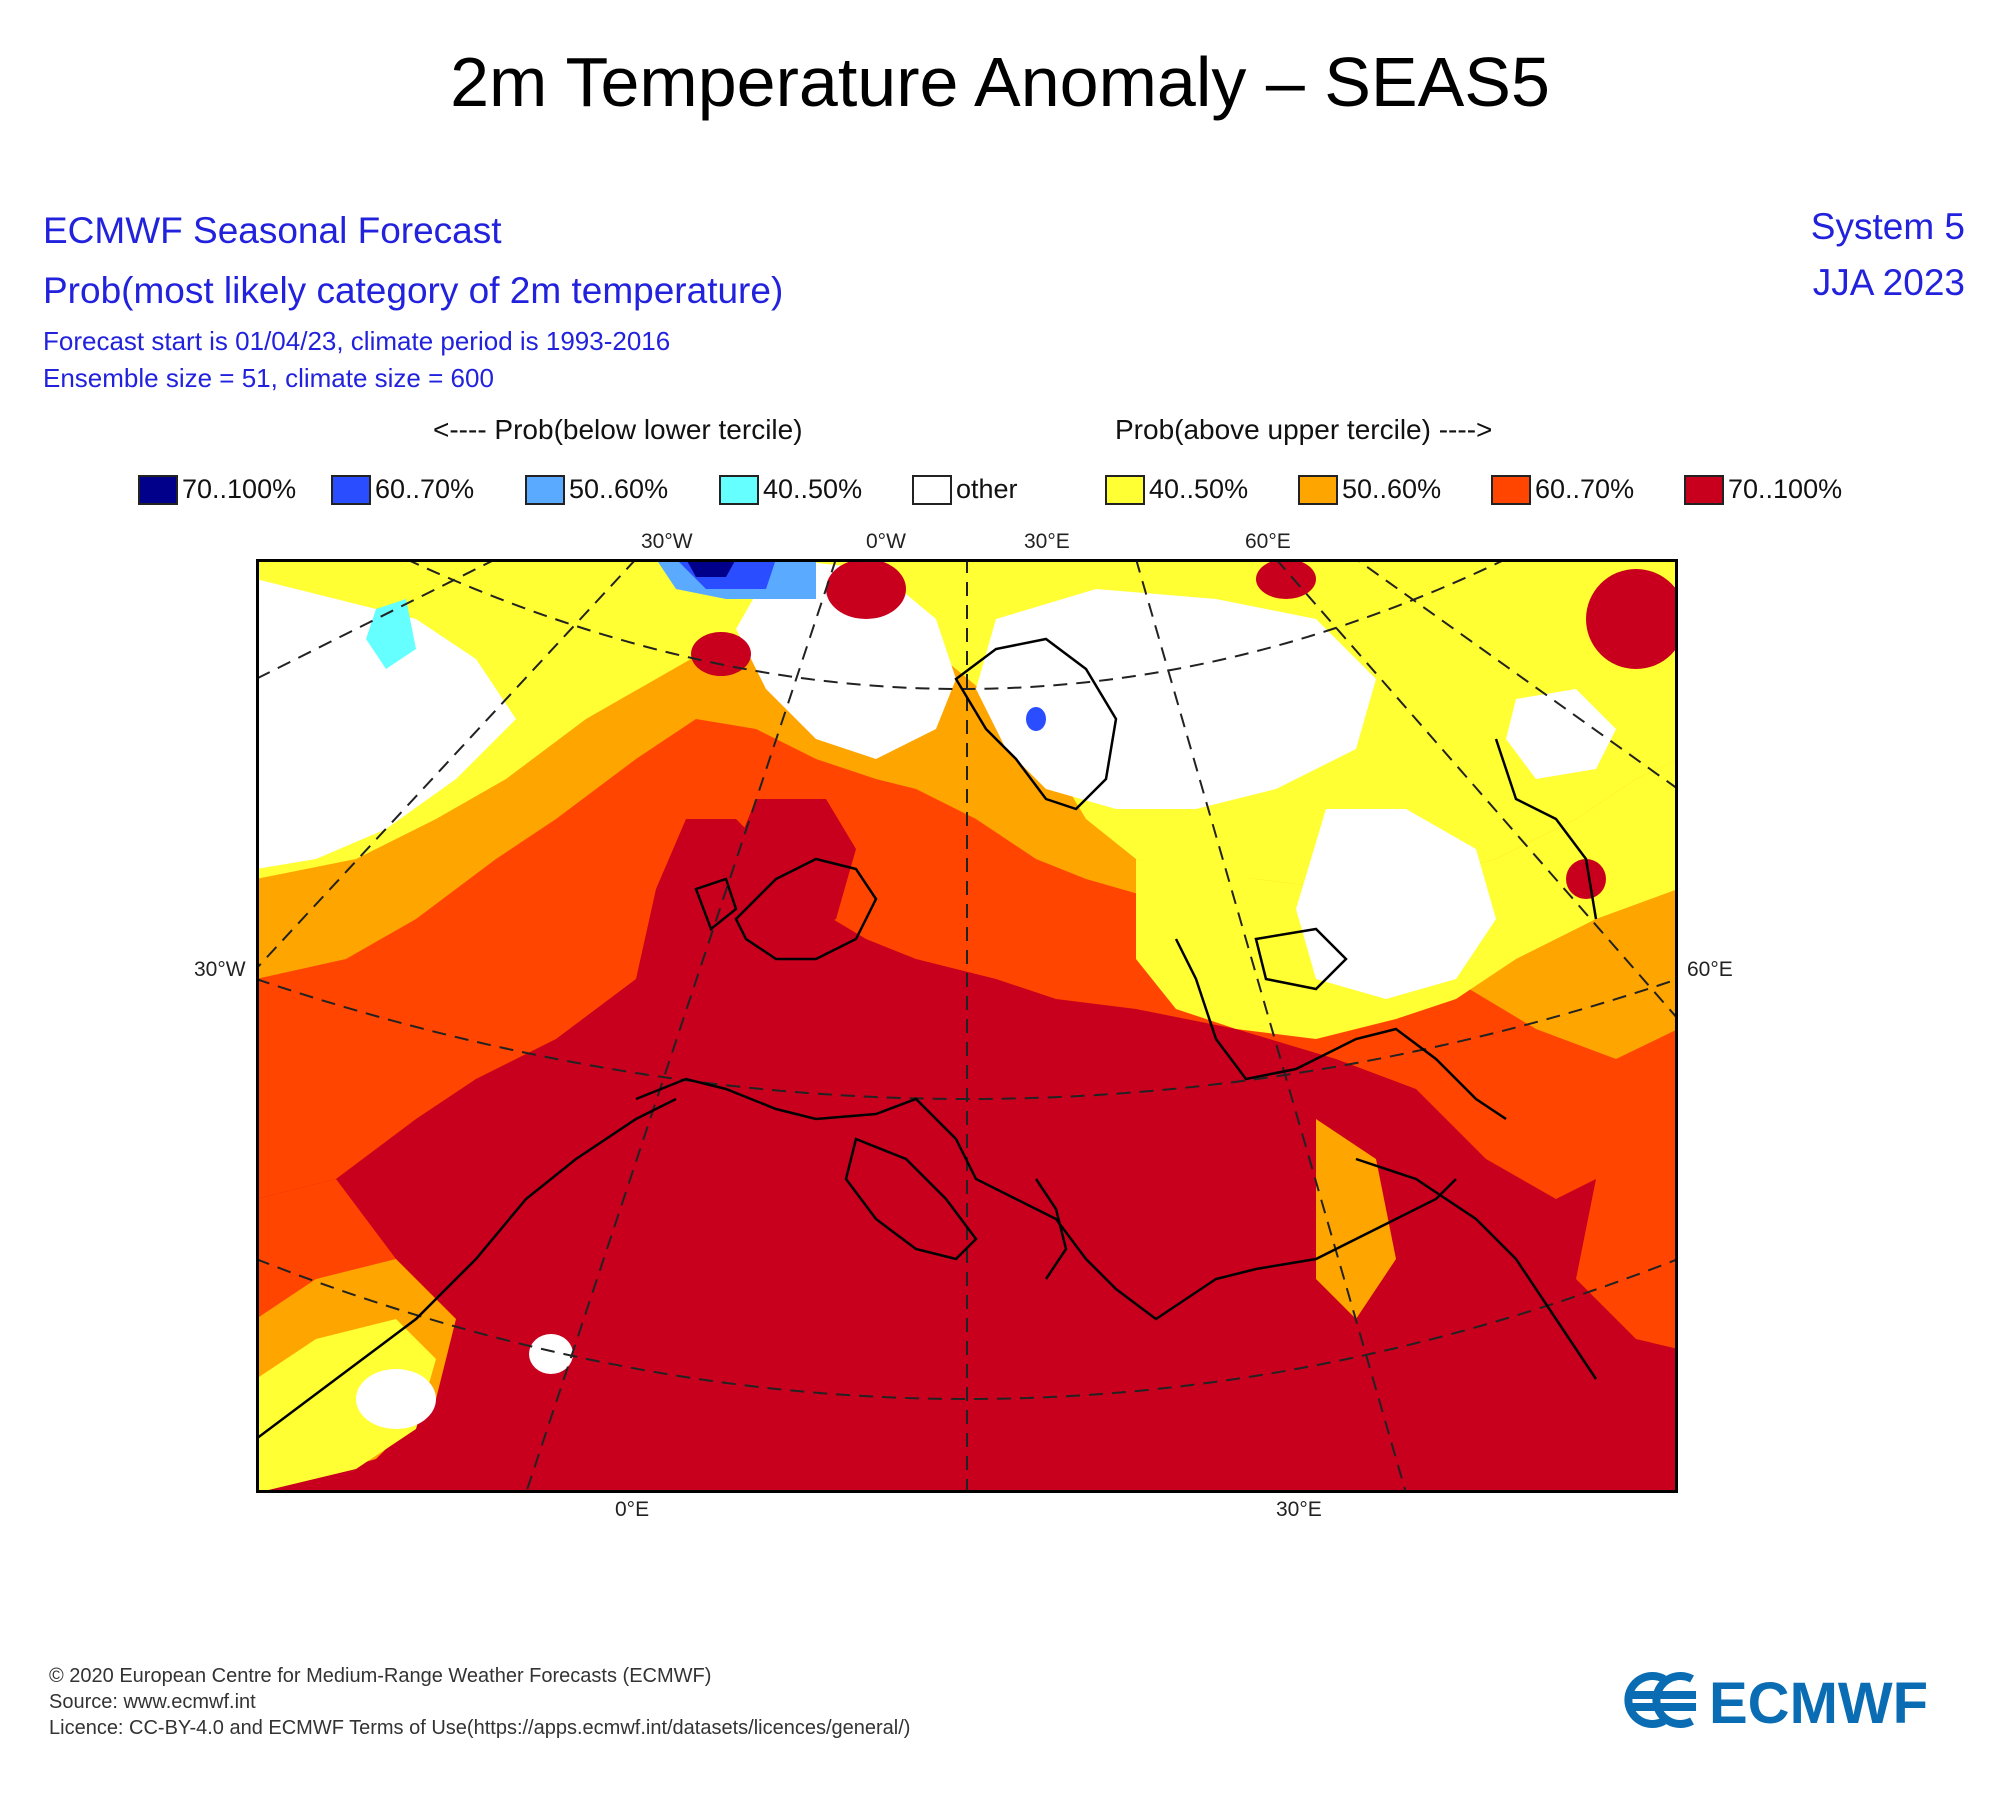 This screenshot has height=1800, width=2000. I want to click on legend-item: other, so click(965, 489).